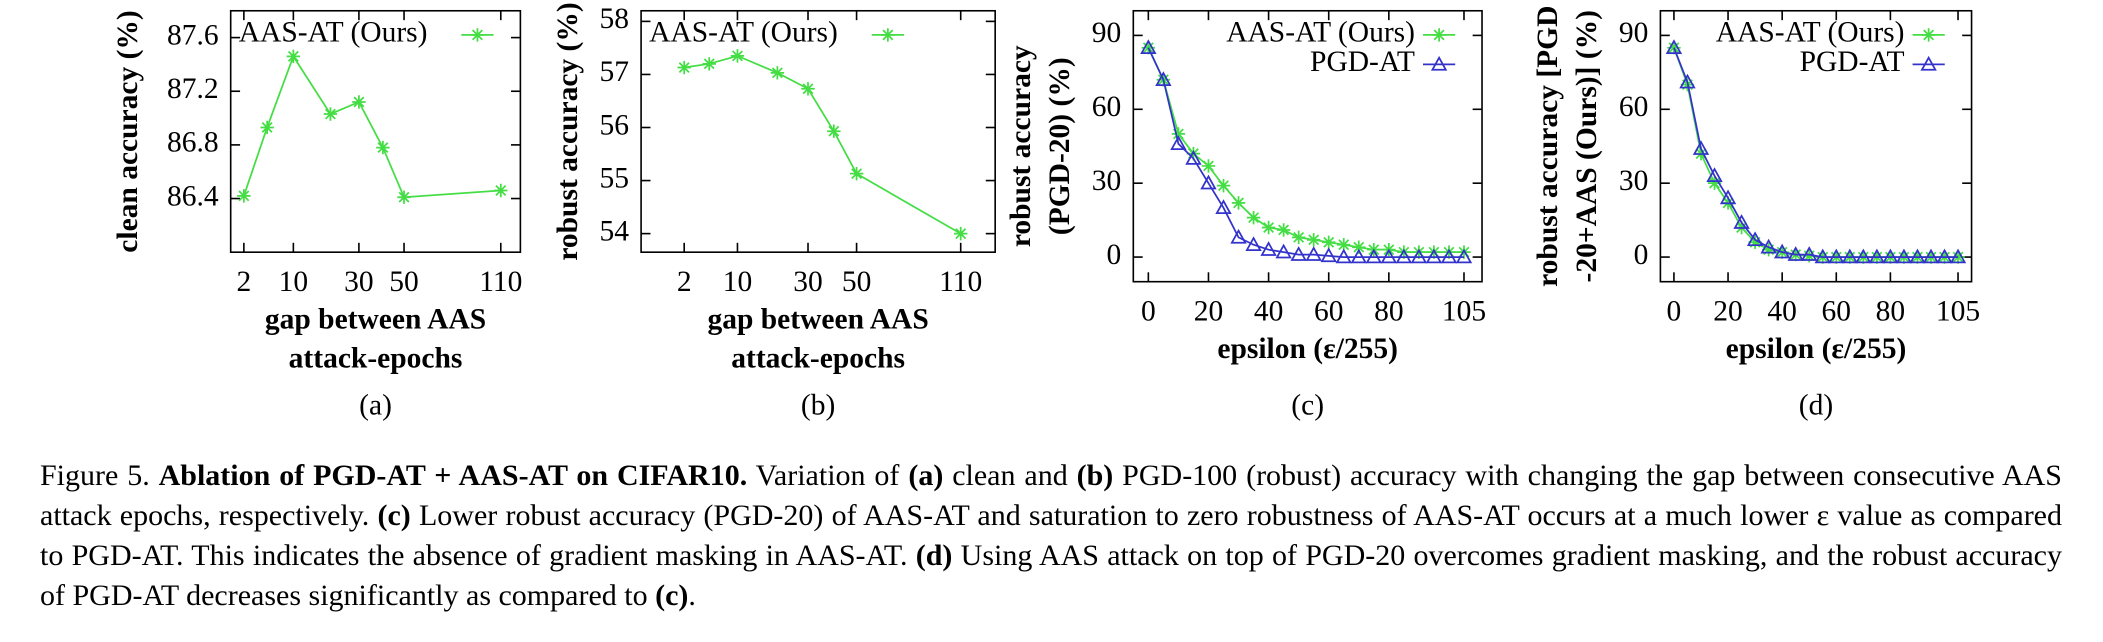  What do you see at coordinates (99, 475) in the screenshot?
I see `caption-text: Figure 5.` at bounding box center [99, 475].